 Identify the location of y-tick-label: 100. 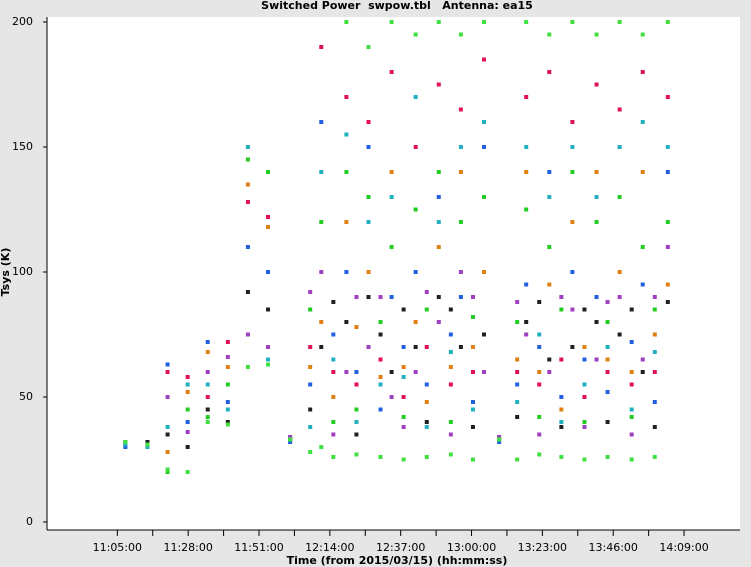
(22, 271).